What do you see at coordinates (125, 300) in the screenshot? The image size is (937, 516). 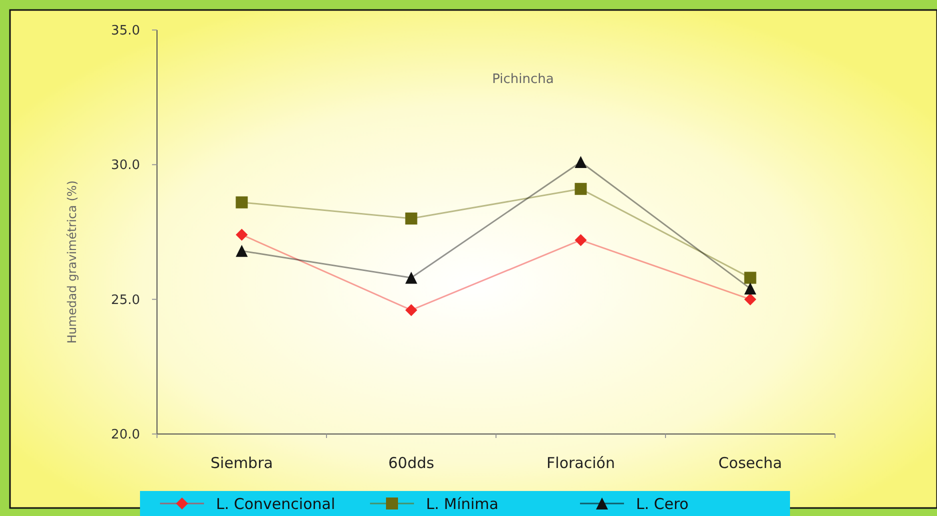 I see `y-tick-label: 25.0` at bounding box center [125, 300].